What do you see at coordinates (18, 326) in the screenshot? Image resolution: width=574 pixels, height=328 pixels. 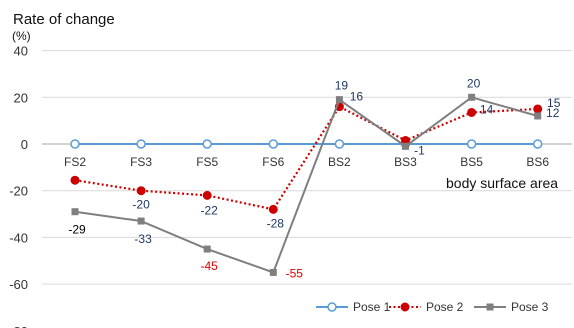 I see `y-tick-label: -80` at bounding box center [18, 326].